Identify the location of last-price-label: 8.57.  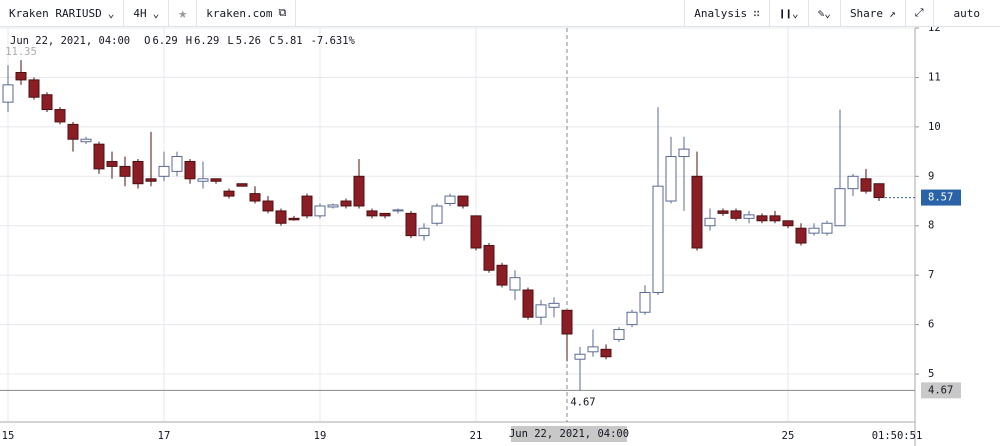
(940, 198).